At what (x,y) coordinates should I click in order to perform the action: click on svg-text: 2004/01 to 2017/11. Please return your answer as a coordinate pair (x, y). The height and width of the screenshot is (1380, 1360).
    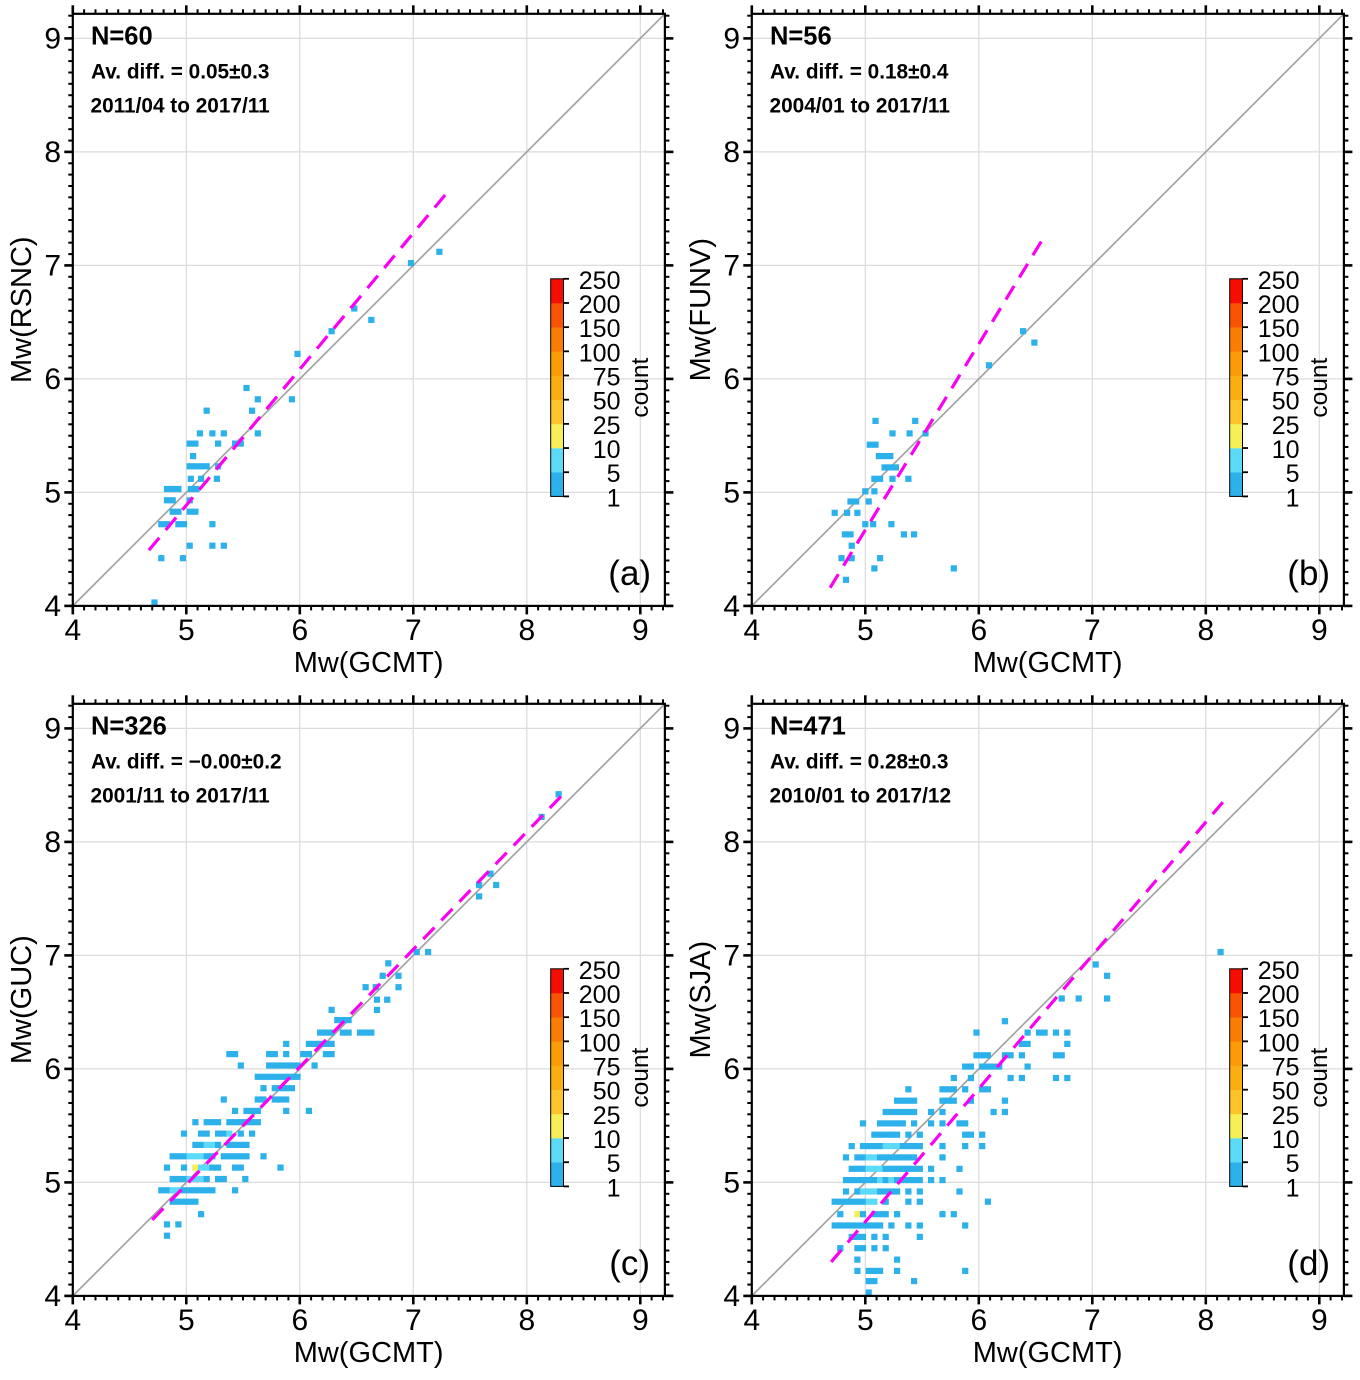
    Looking at the image, I should click on (860, 106).